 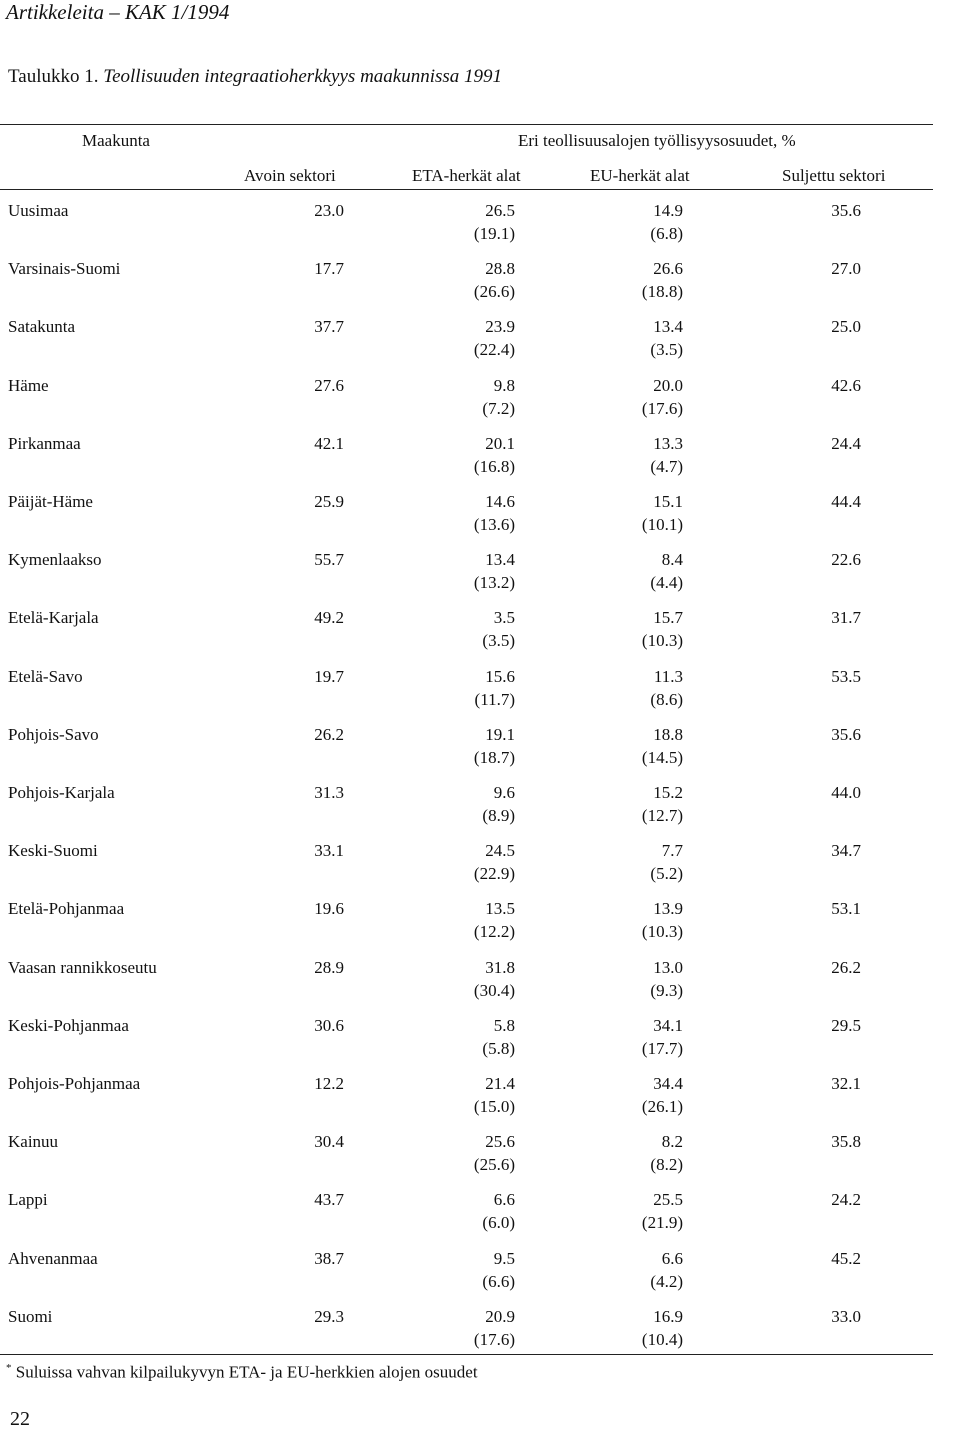 I want to click on cell-eu-sub: (4.4), so click(x=666, y=583).